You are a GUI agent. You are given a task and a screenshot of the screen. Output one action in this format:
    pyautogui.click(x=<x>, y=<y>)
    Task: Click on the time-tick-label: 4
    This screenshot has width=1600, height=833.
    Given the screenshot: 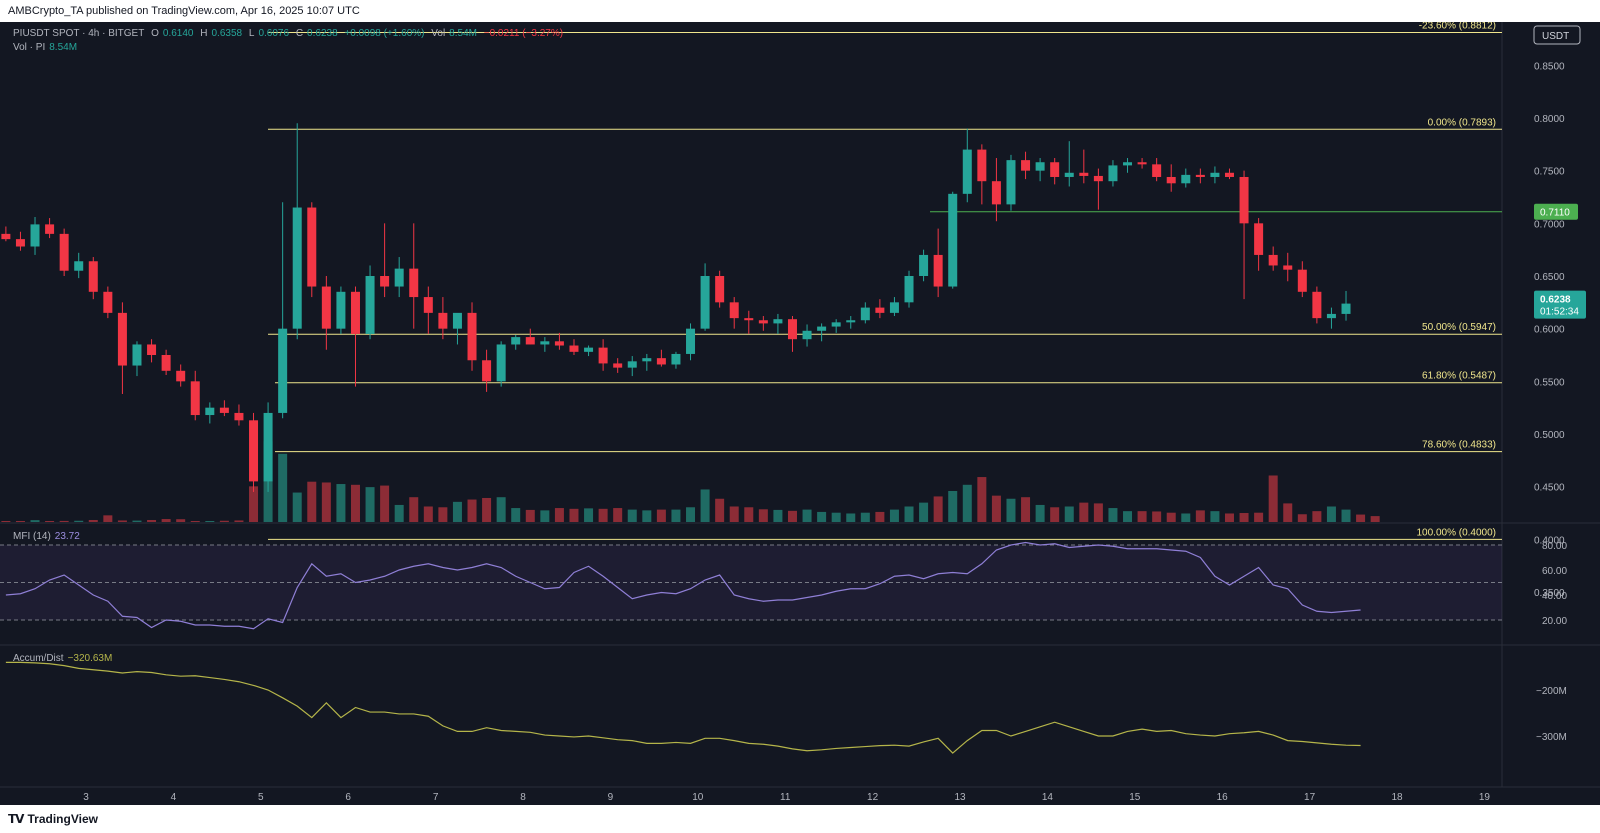 What is the action you would take?
    pyautogui.click(x=174, y=797)
    